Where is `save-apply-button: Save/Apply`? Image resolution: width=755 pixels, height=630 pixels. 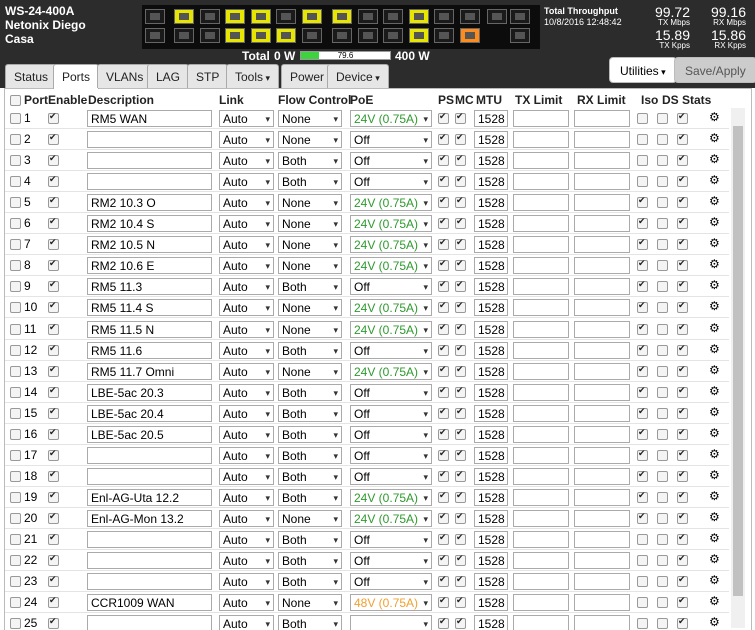
save-apply-button: Save/Apply is located at coordinates (714, 70).